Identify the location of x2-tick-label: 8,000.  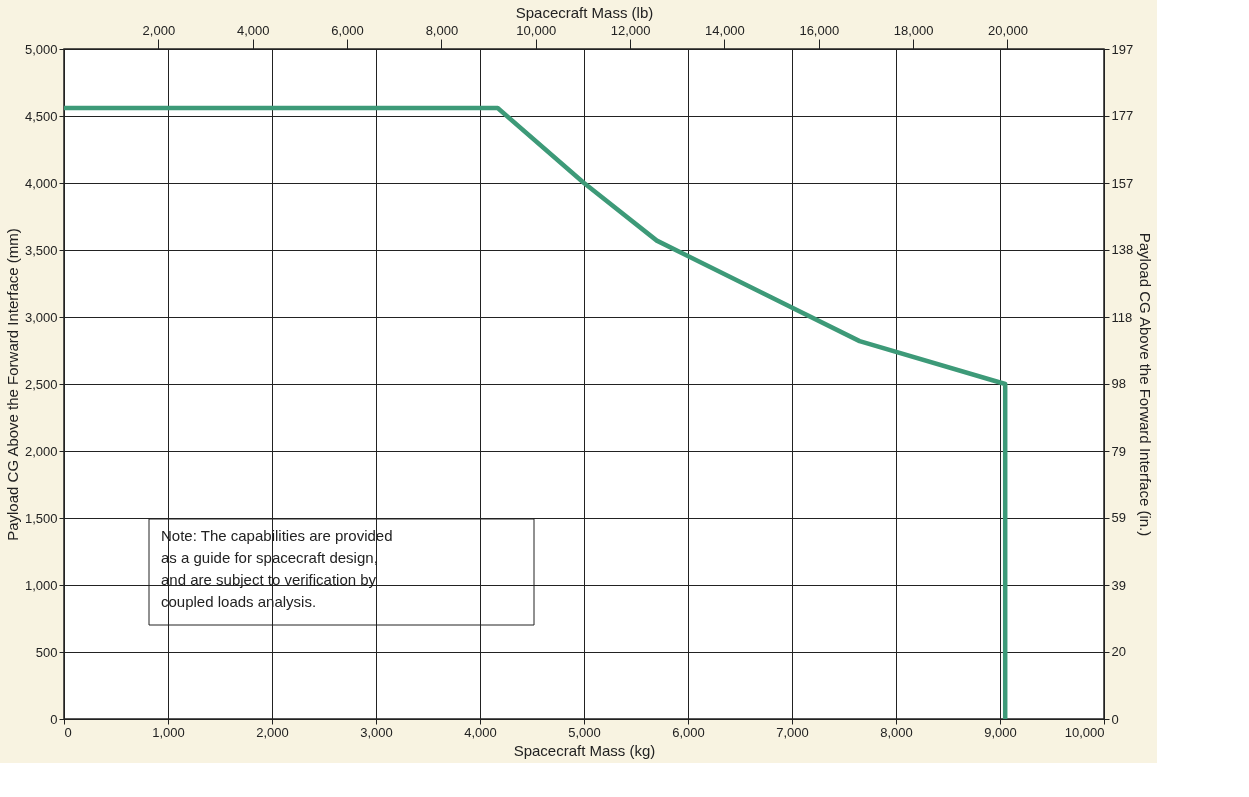
(442, 30).